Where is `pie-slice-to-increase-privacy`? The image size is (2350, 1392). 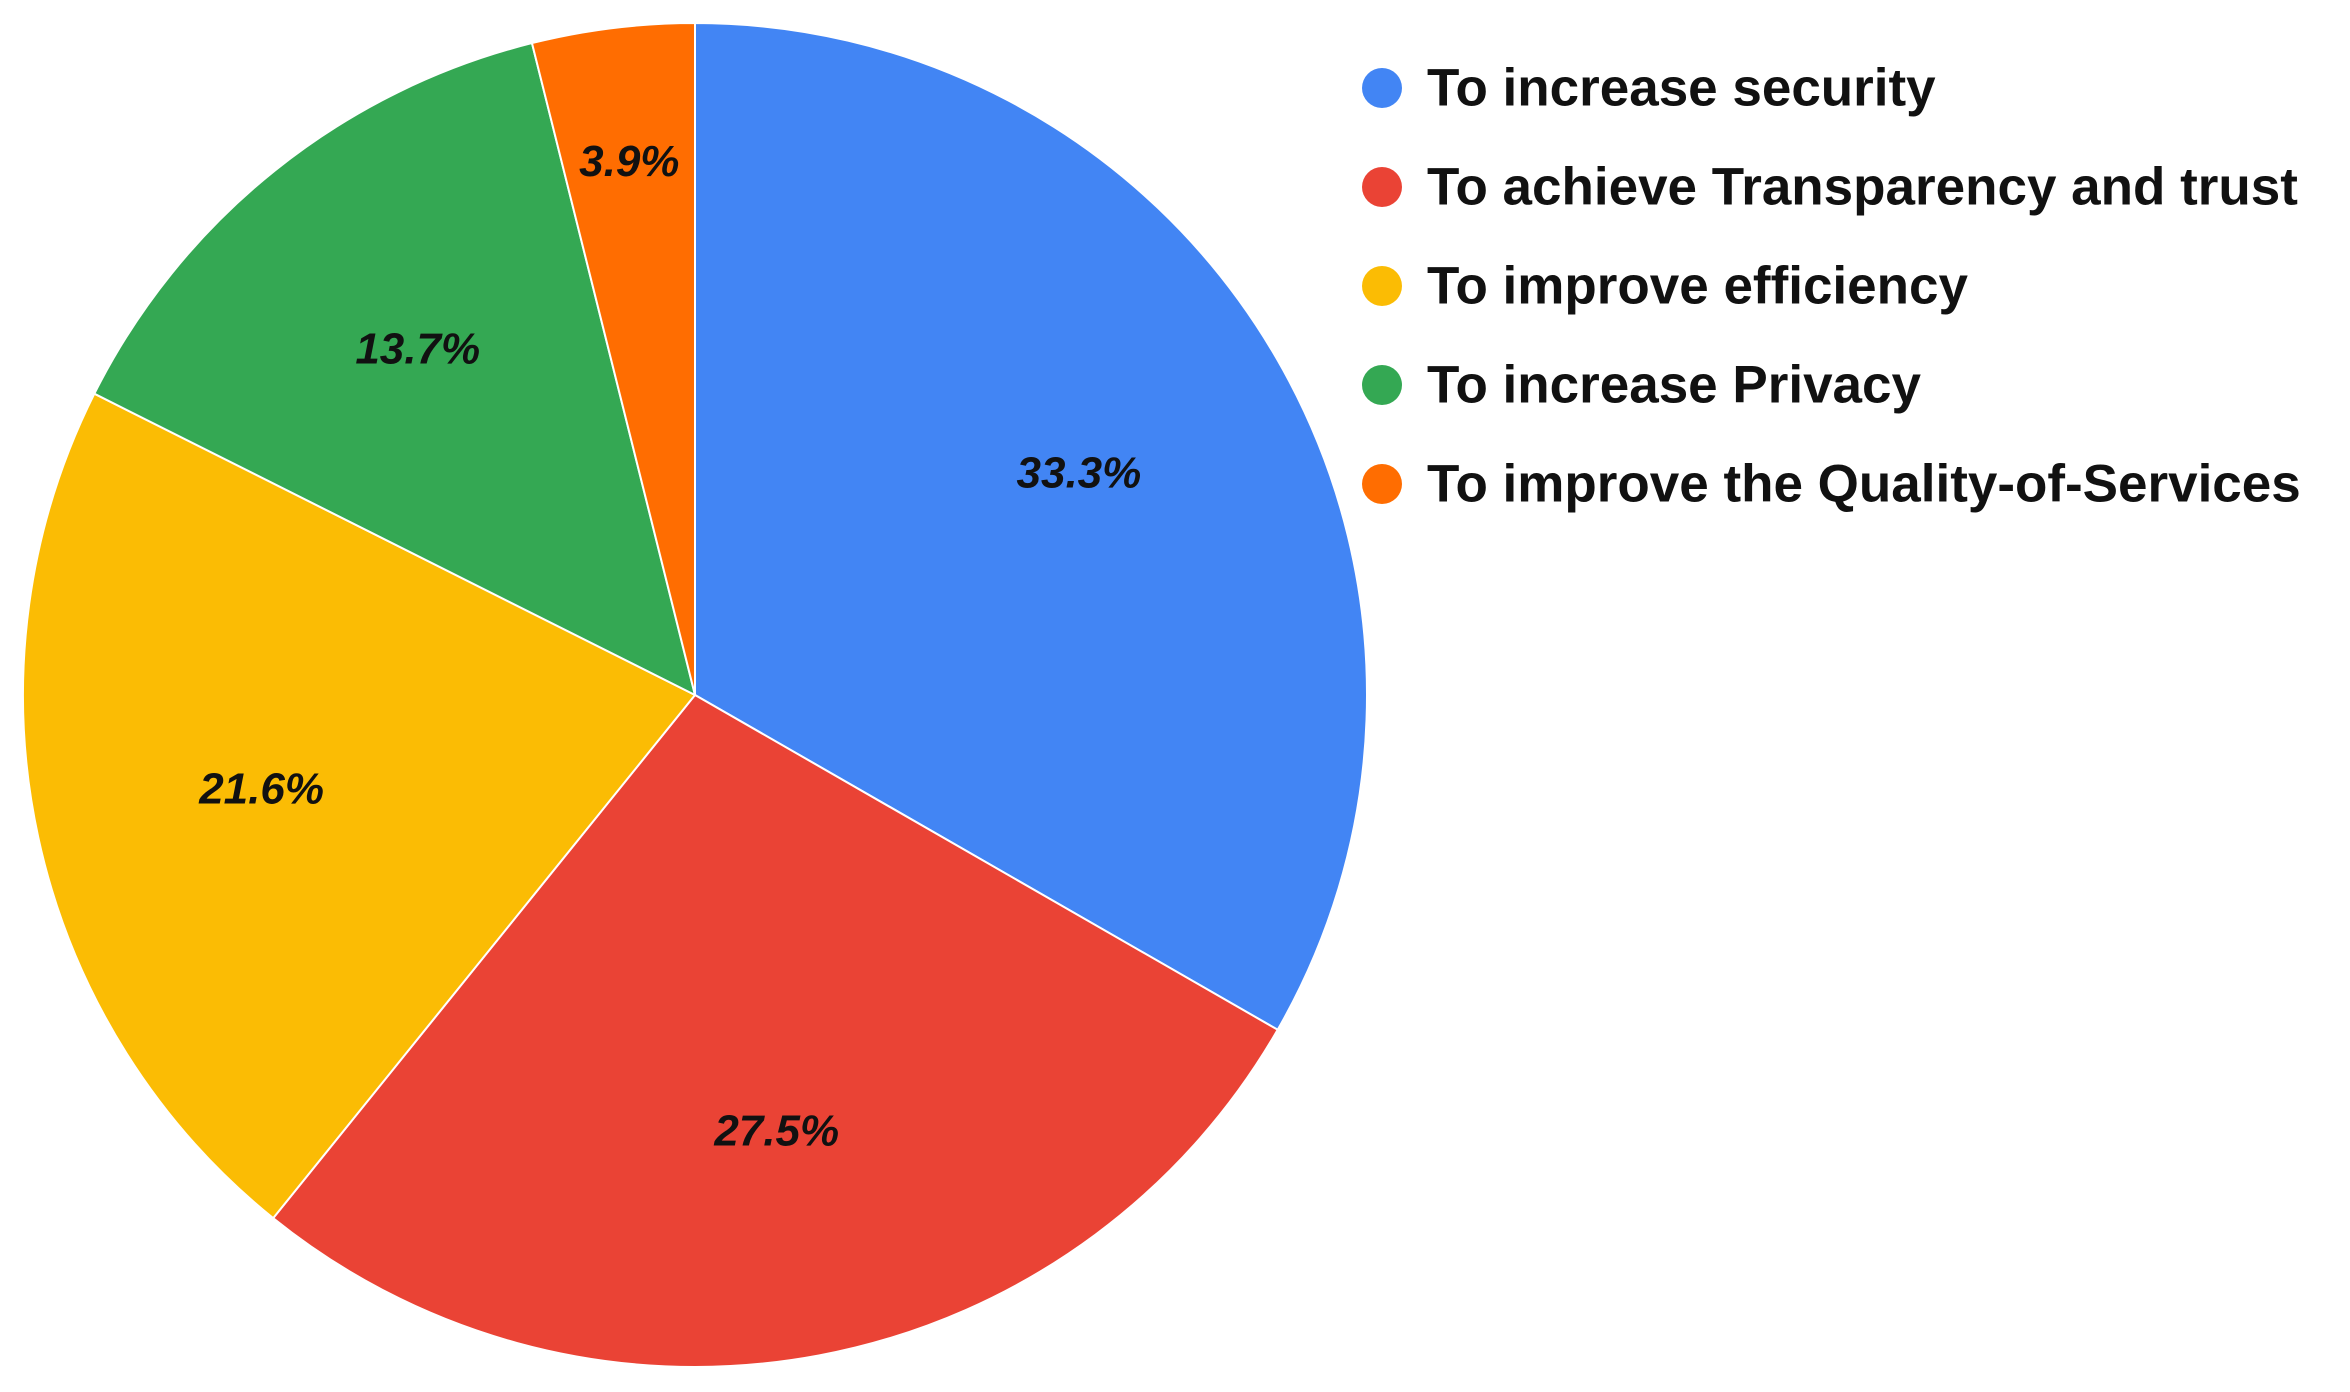 pie-slice-to-increase-privacy is located at coordinates (394, 369).